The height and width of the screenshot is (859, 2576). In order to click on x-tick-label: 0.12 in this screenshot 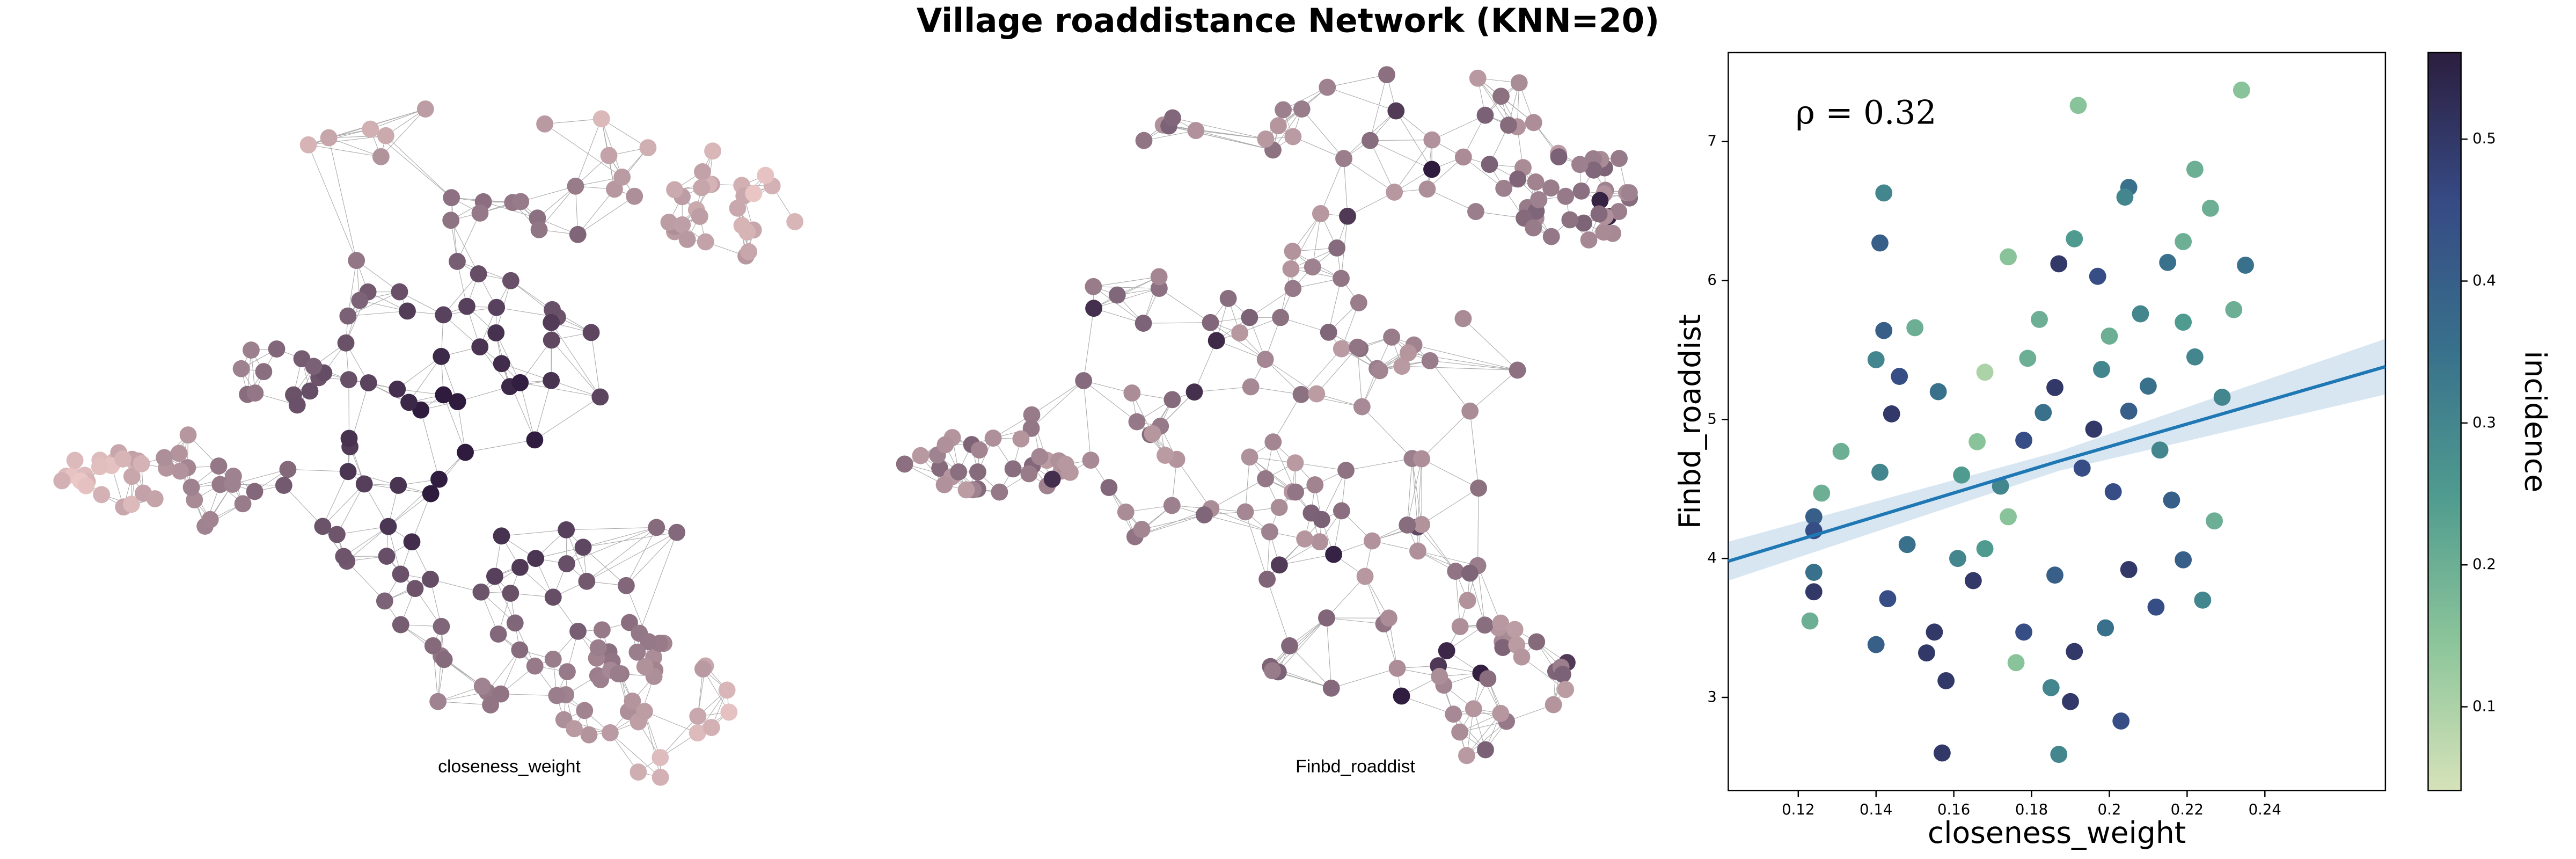, I will do `click(1798, 809)`.